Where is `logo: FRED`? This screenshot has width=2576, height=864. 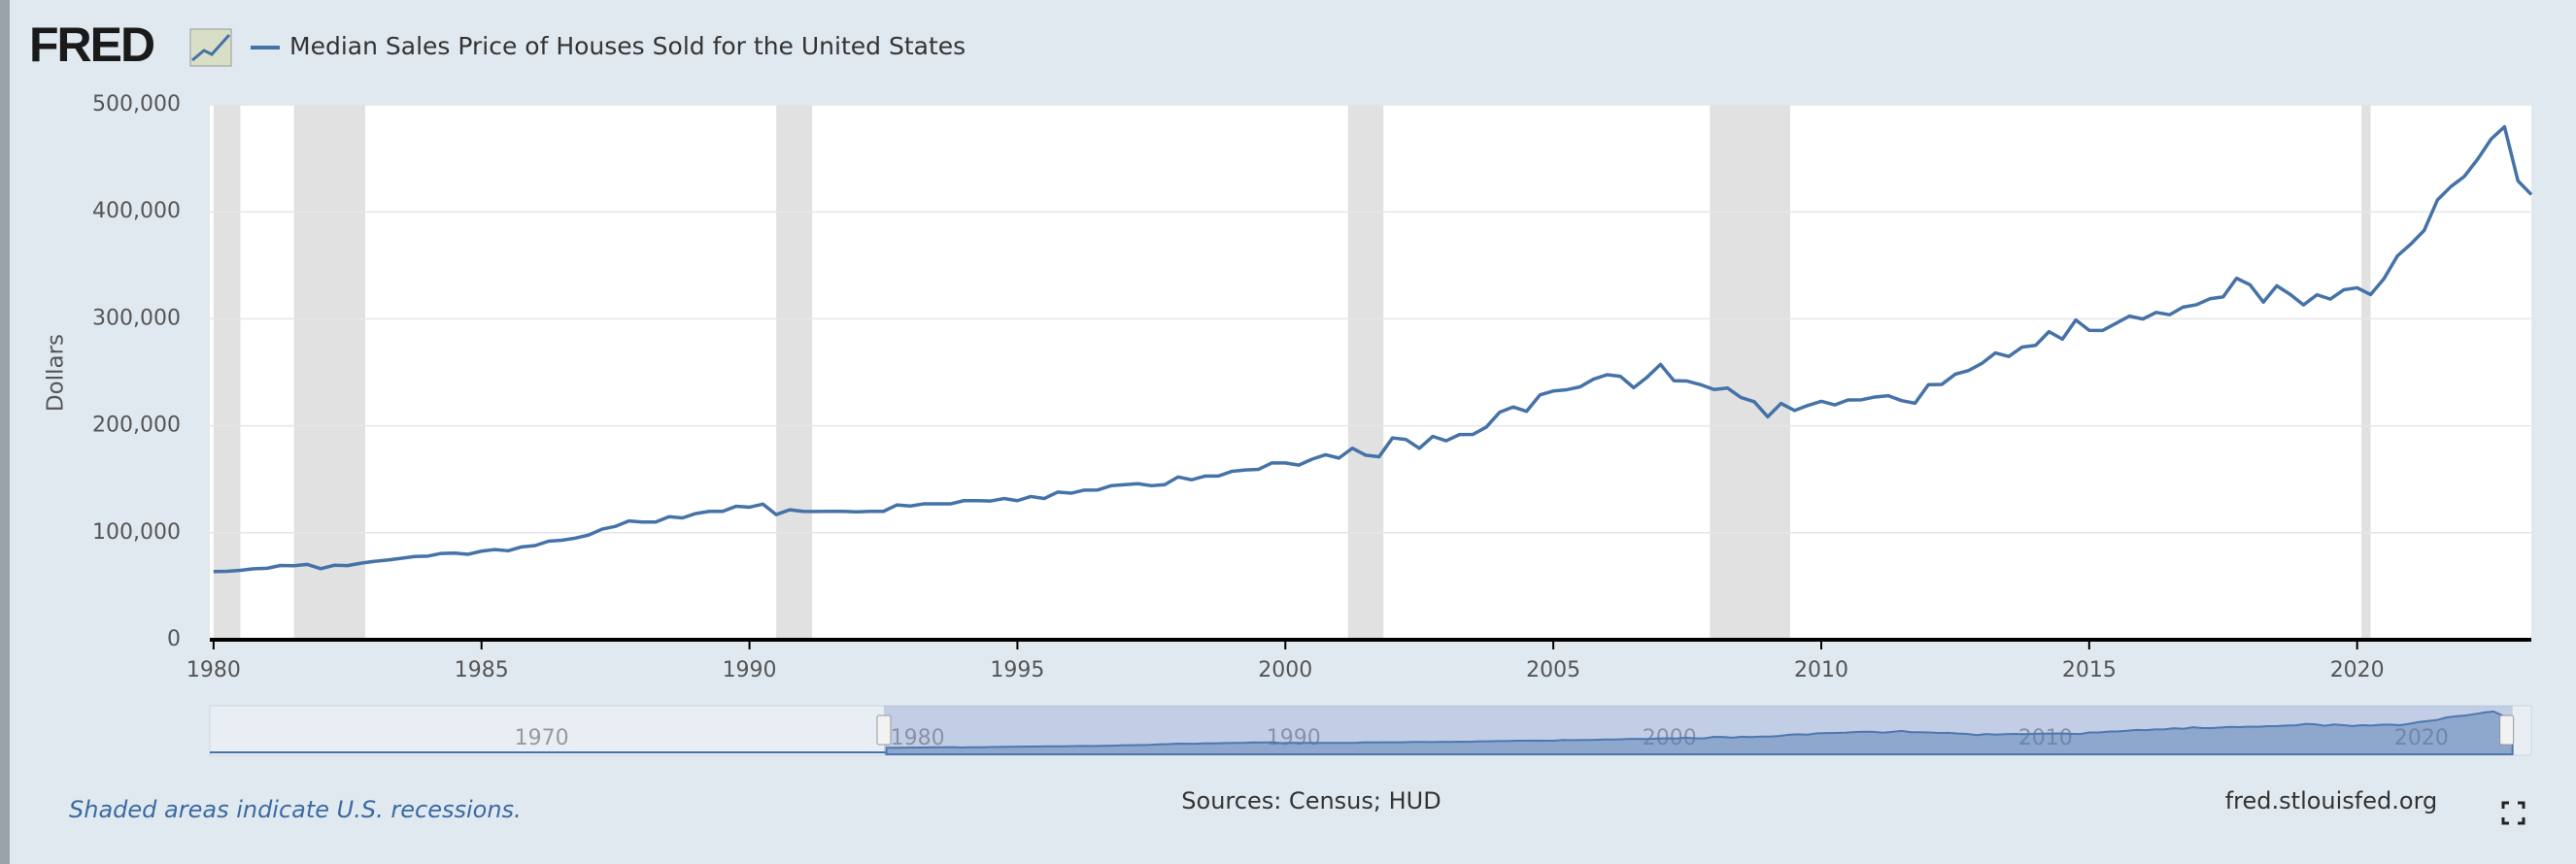
logo: FRED is located at coordinates (92, 44).